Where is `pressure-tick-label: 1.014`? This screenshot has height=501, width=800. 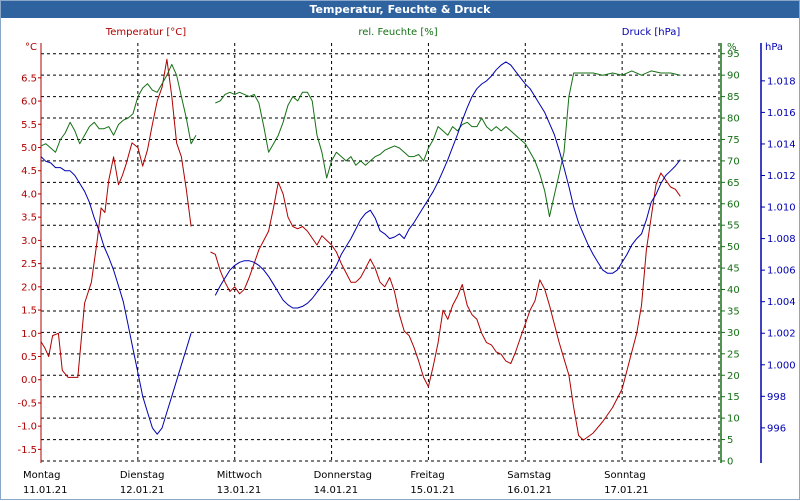
pressure-tick-label: 1.014 is located at coordinates (781, 144).